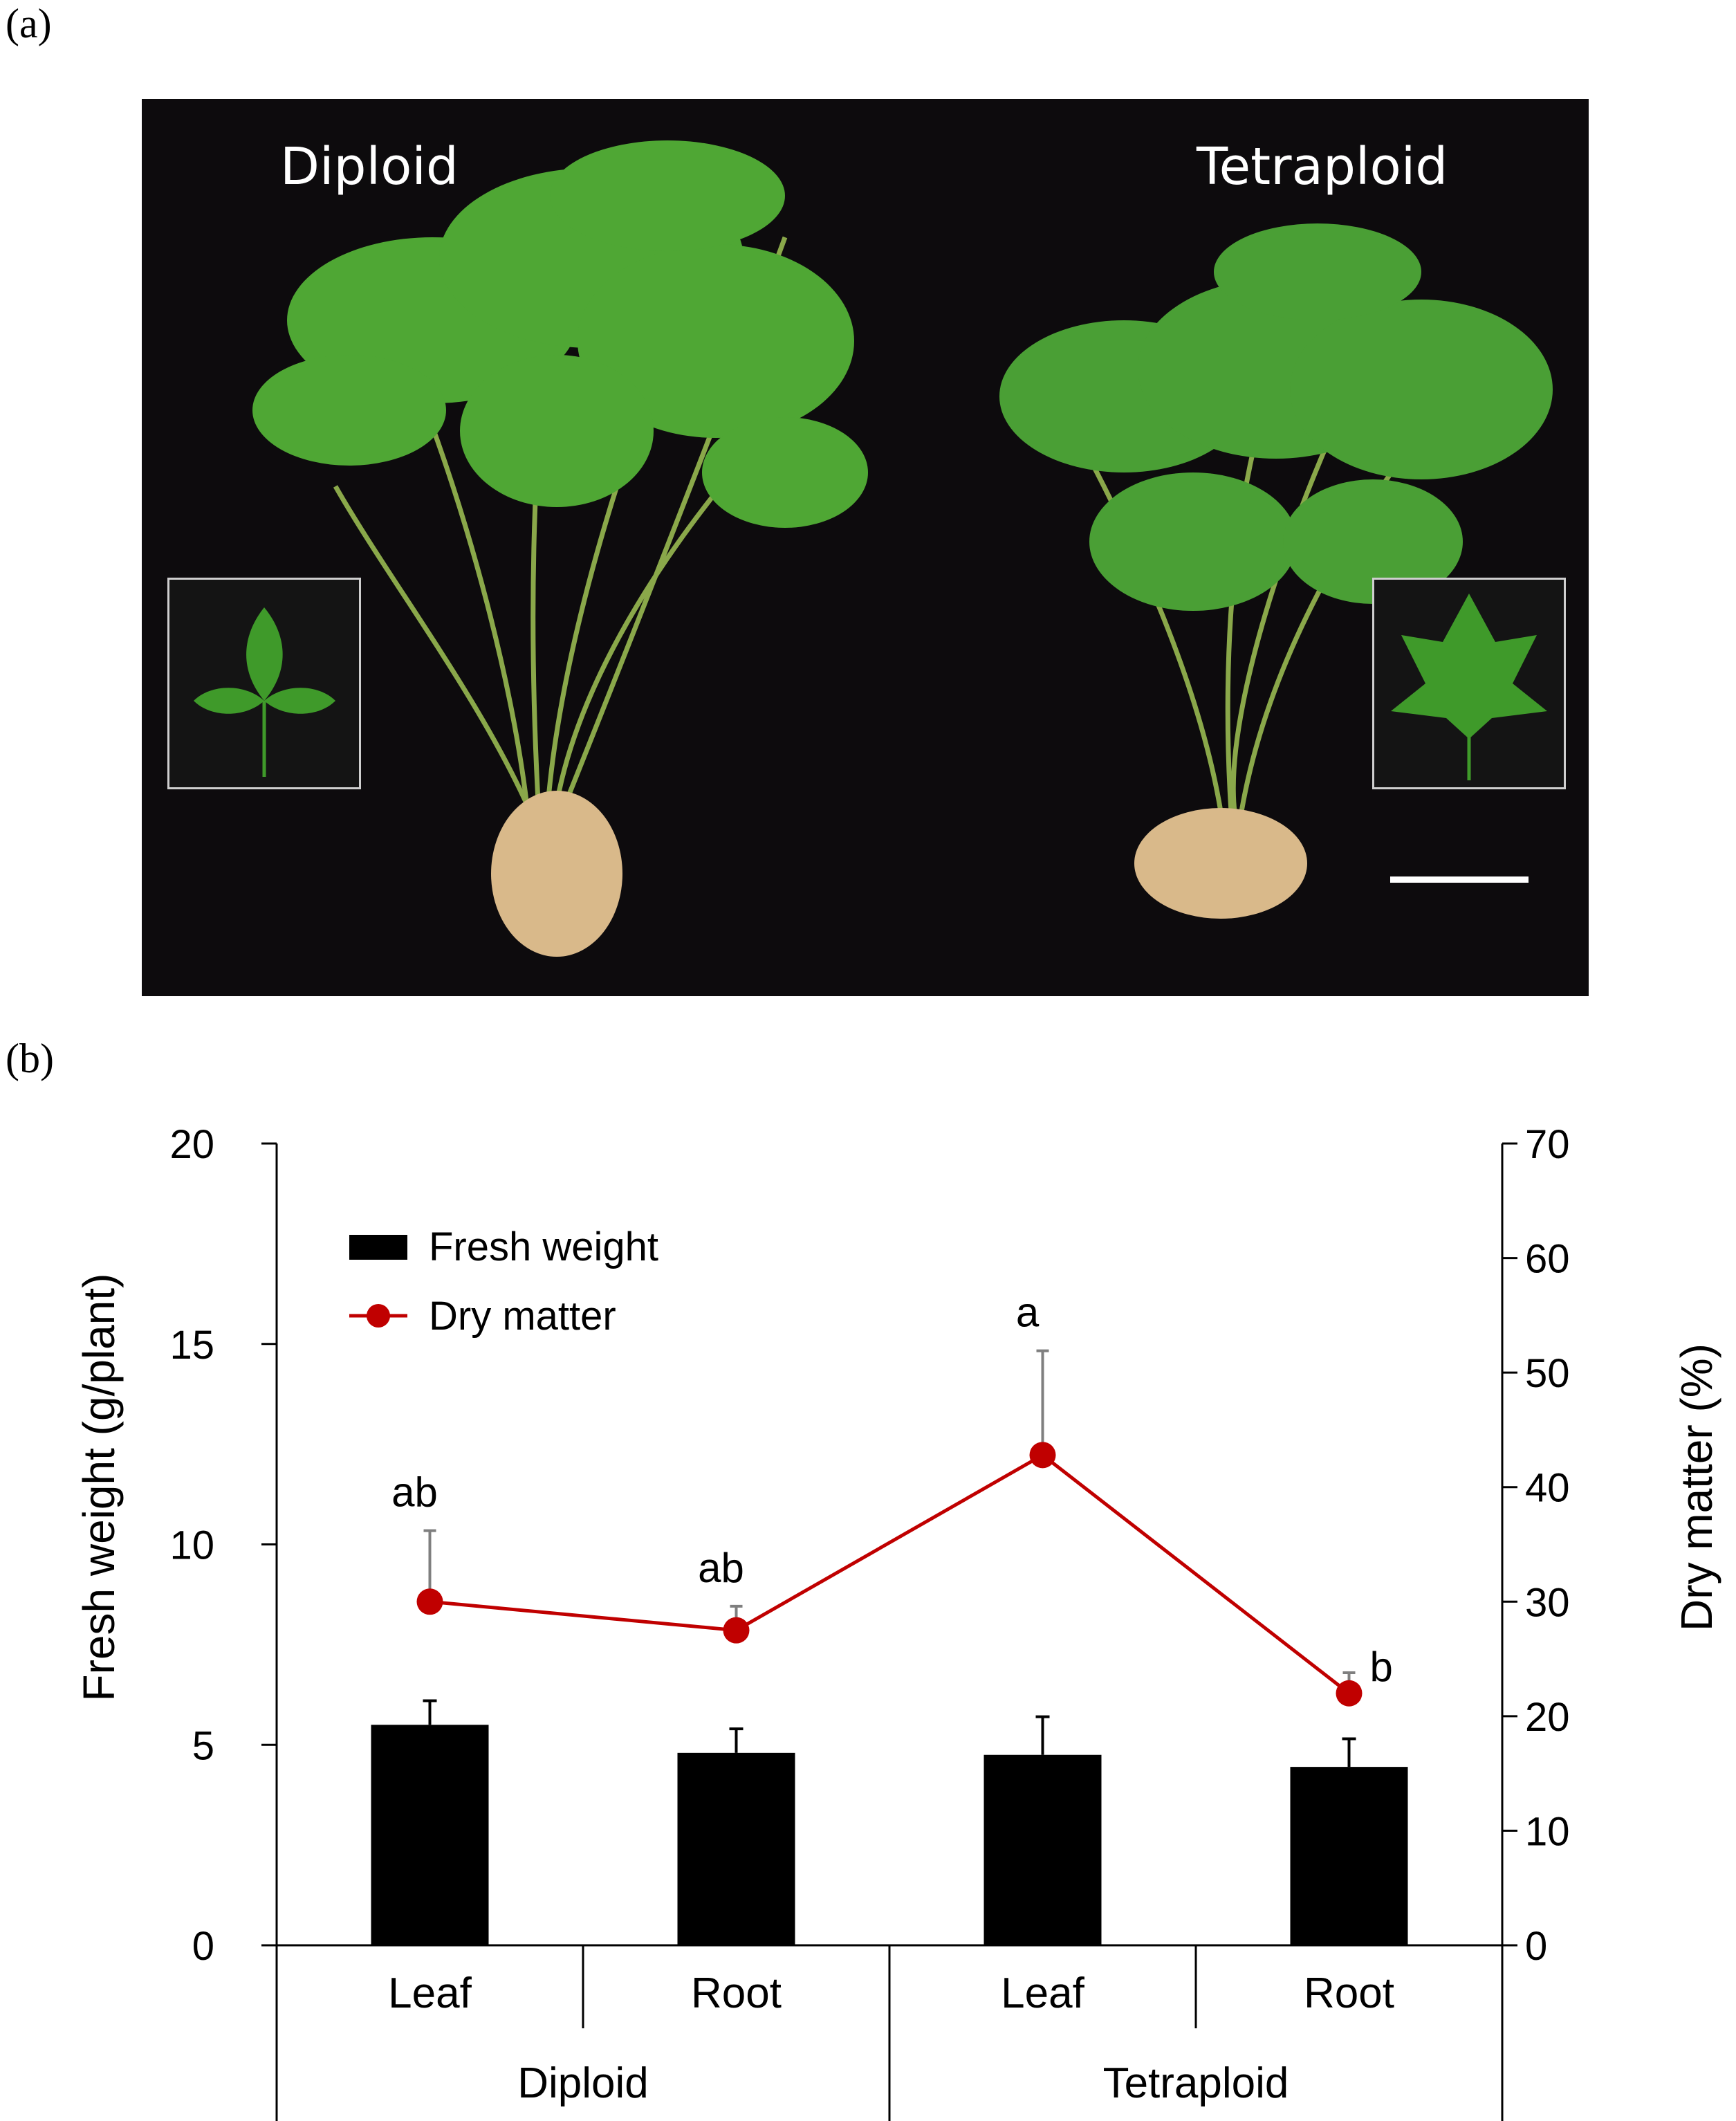  I want to click on y2-axis-label: Dry matter (%), so click(1696, 1487).